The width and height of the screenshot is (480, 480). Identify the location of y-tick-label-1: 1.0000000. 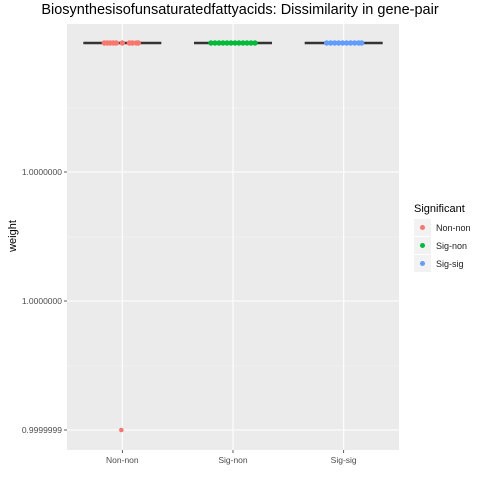
(42, 301).